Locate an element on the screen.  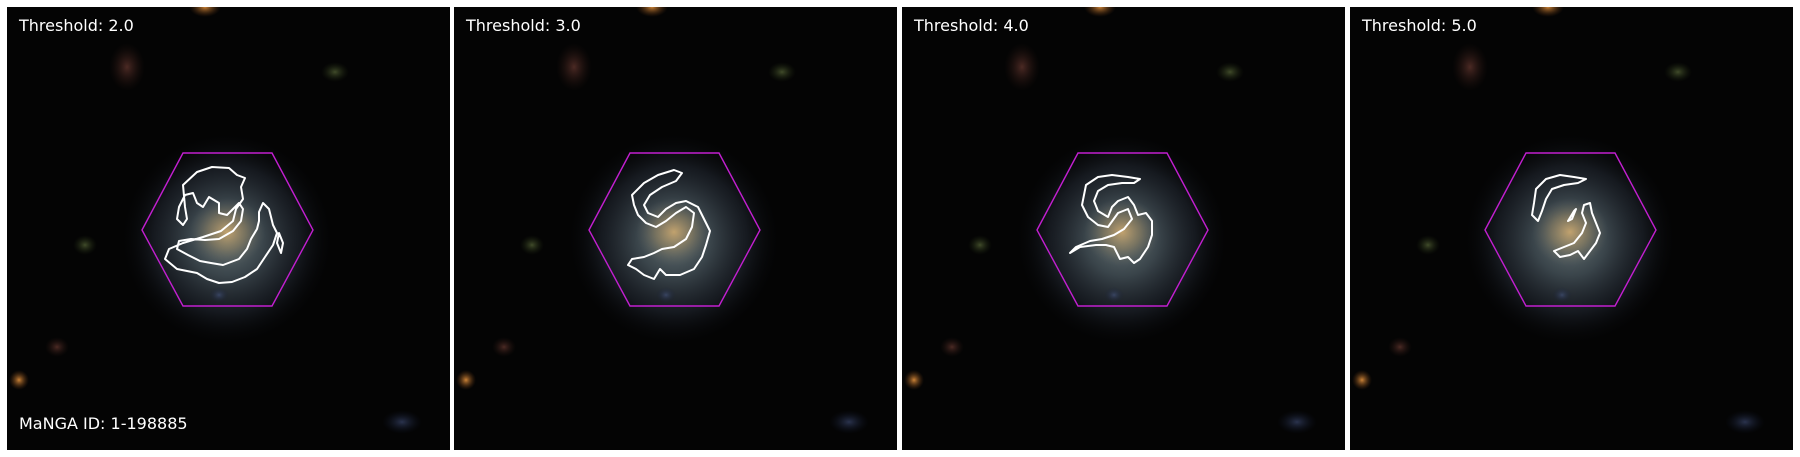
threshold-label: Threshold: 3.0 is located at coordinates (523, 25).